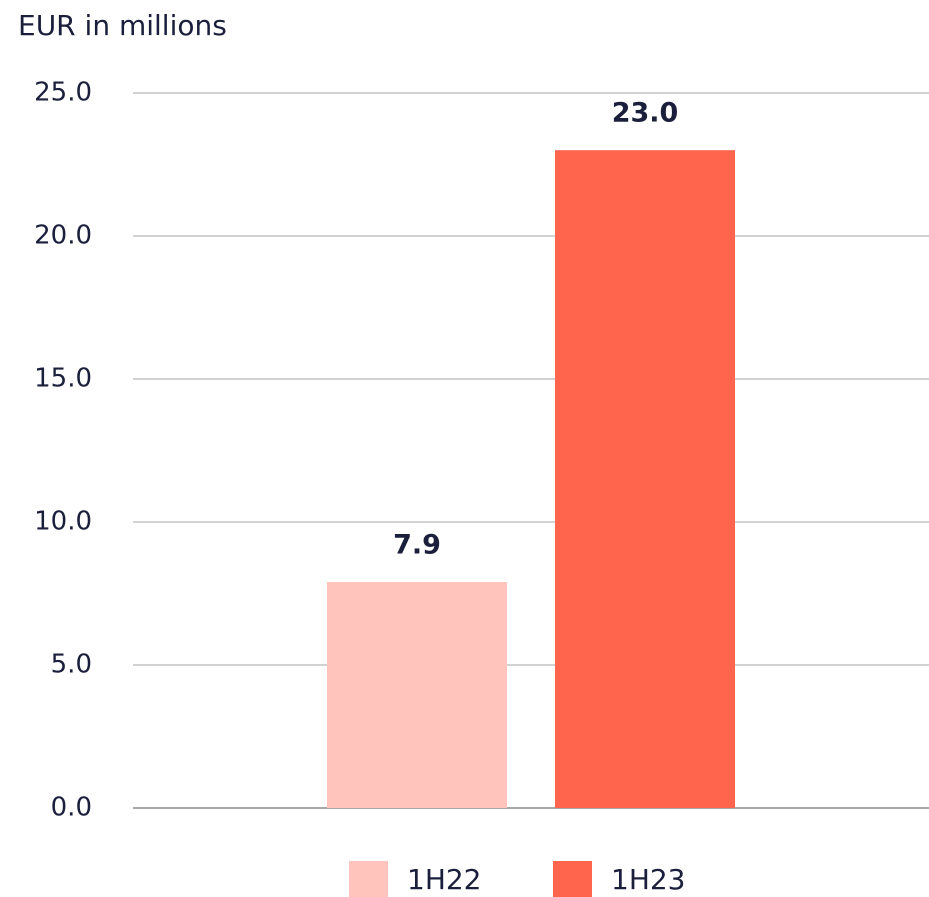  I want to click on y-axis-title: EUR in millions, so click(122, 25).